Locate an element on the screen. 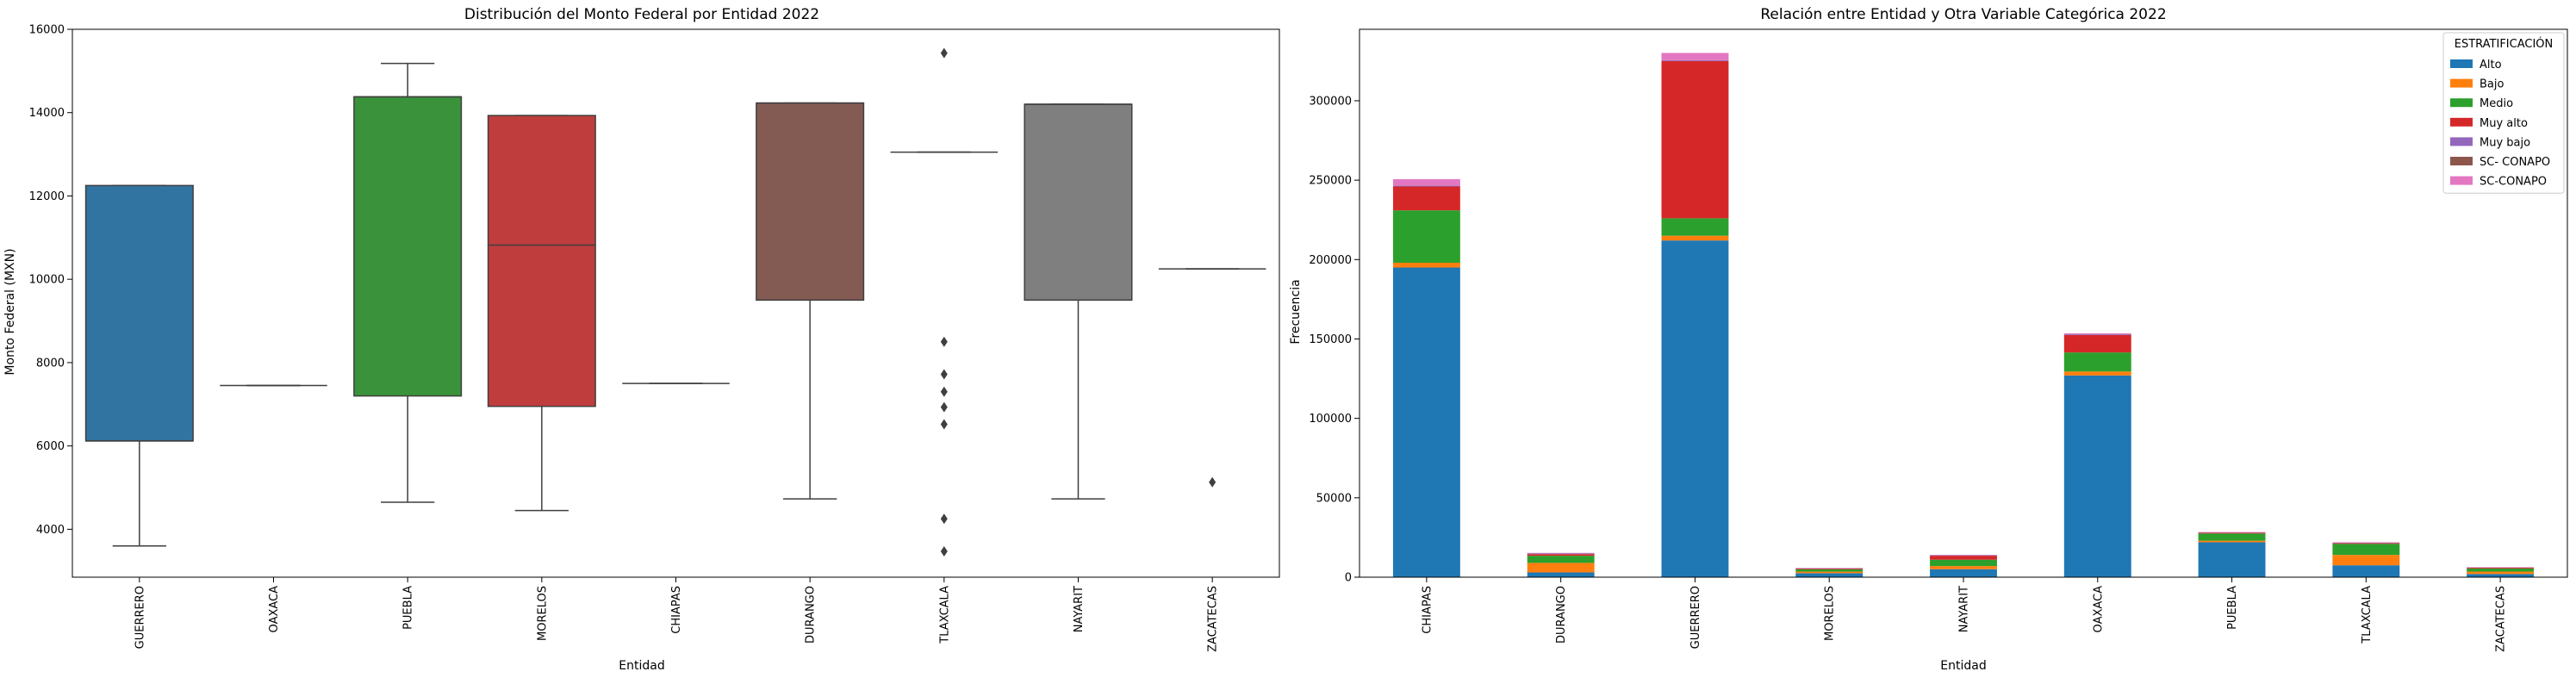 The image size is (2576, 684). box-chart-xlabel: Entidad is located at coordinates (642, 666).